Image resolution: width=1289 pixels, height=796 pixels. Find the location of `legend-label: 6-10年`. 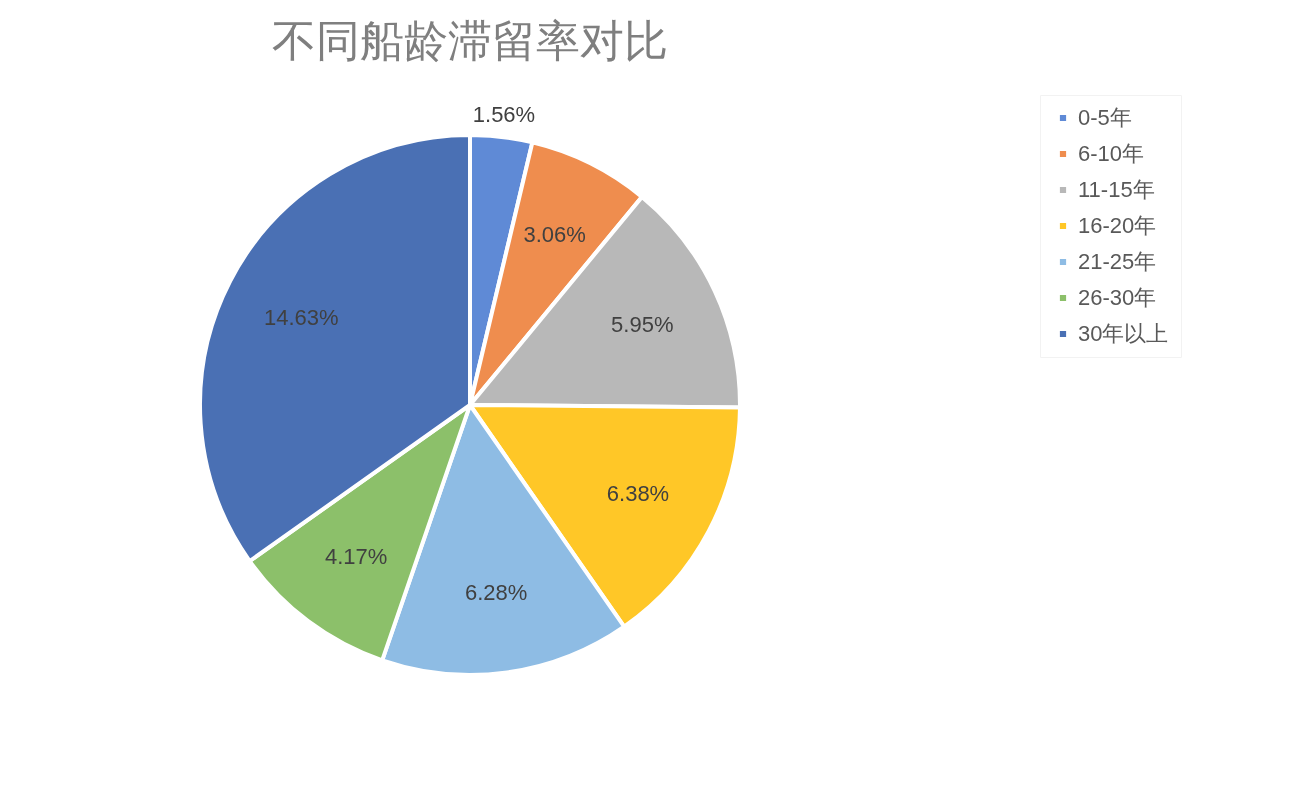

legend-label: 6-10年 is located at coordinates (1111, 153).